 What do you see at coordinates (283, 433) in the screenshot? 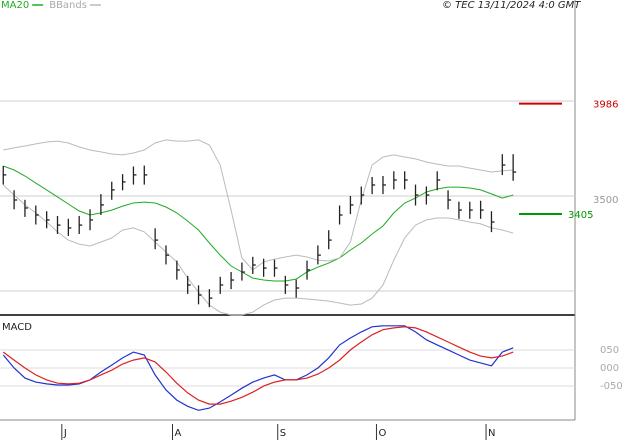
I see `x-tick-label: S` at bounding box center [283, 433].